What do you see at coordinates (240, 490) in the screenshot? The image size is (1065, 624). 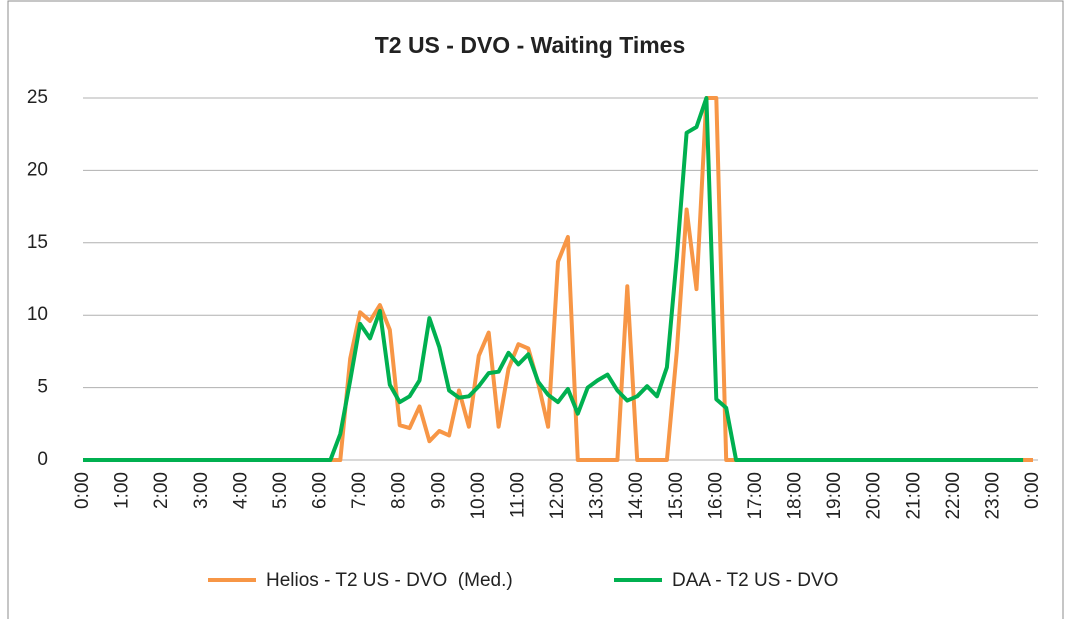 I see `x-tick-label: 4:00` at bounding box center [240, 490].